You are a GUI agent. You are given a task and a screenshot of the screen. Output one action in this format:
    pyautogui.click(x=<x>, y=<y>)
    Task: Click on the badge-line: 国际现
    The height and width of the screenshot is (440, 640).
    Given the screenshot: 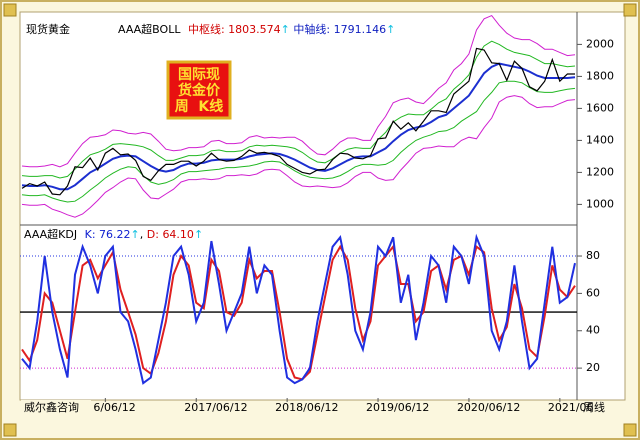 What is the action you would take?
    pyautogui.click(x=199, y=75)
    